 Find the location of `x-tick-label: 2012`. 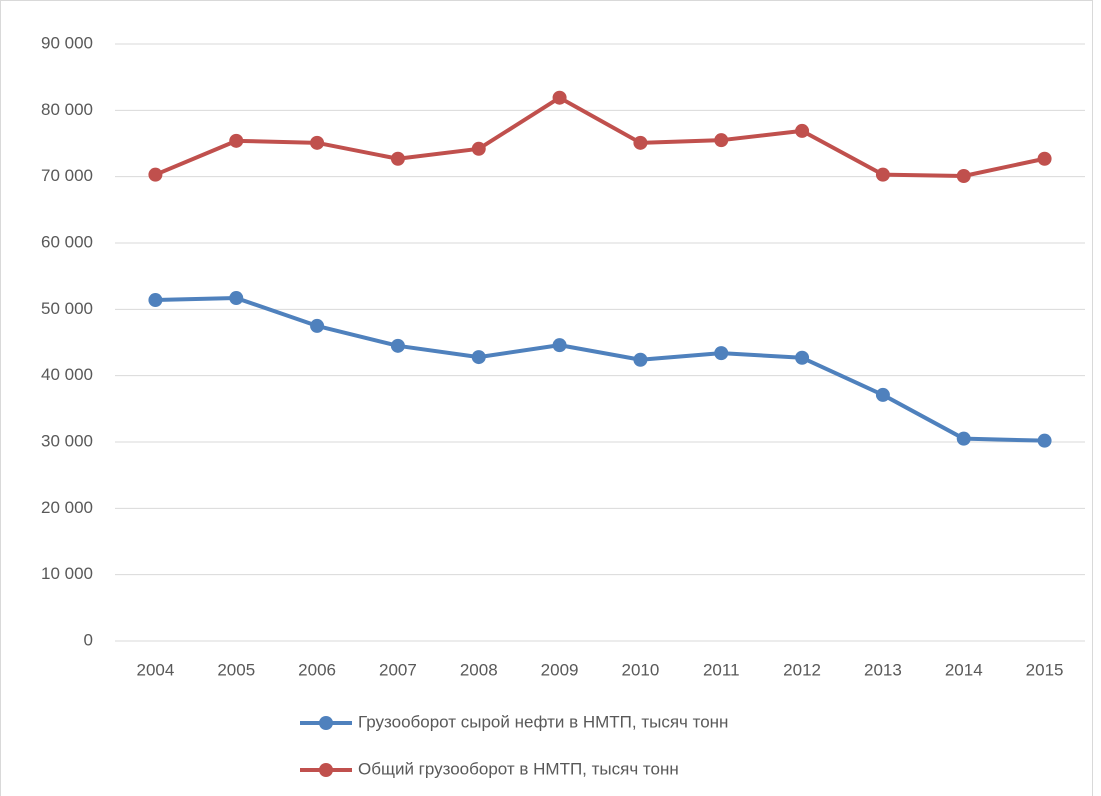

x-tick-label: 2012 is located at coordinates (802, 669).